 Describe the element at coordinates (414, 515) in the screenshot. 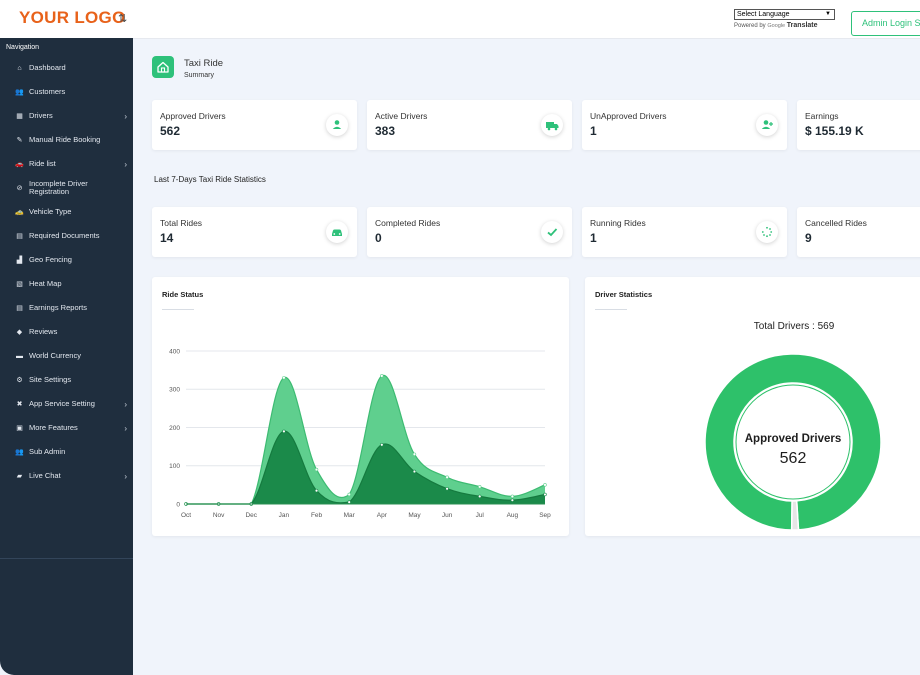

I see `x-tick-label: May` at that location.